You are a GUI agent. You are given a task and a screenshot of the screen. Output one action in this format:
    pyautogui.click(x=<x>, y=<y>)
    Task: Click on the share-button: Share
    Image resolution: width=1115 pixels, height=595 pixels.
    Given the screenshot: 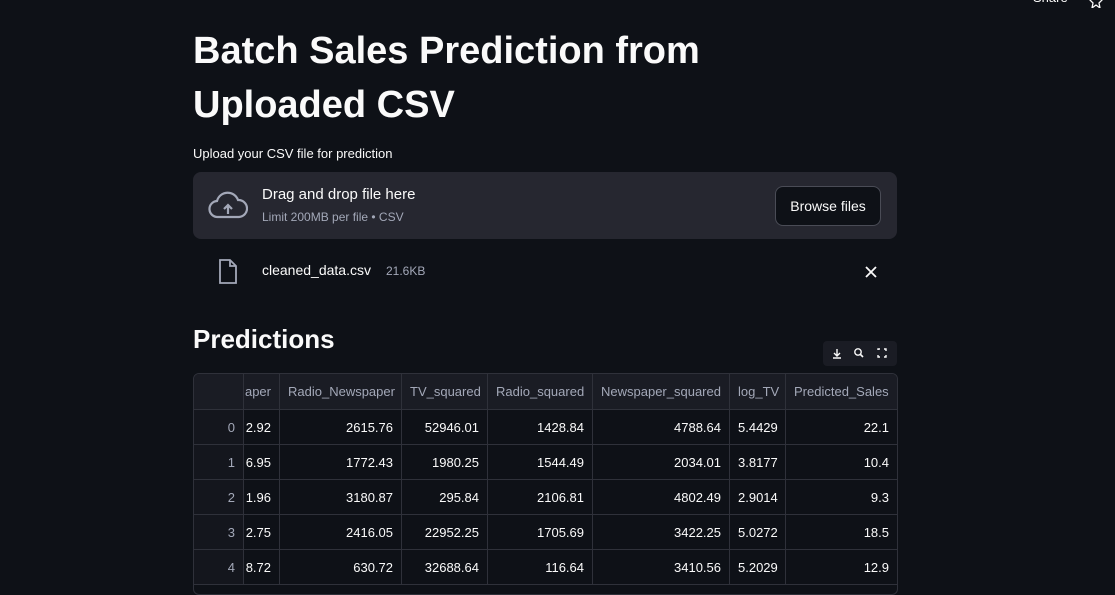 What is the action you would take?
    pyautogui.click(x=1050, y=2)
    